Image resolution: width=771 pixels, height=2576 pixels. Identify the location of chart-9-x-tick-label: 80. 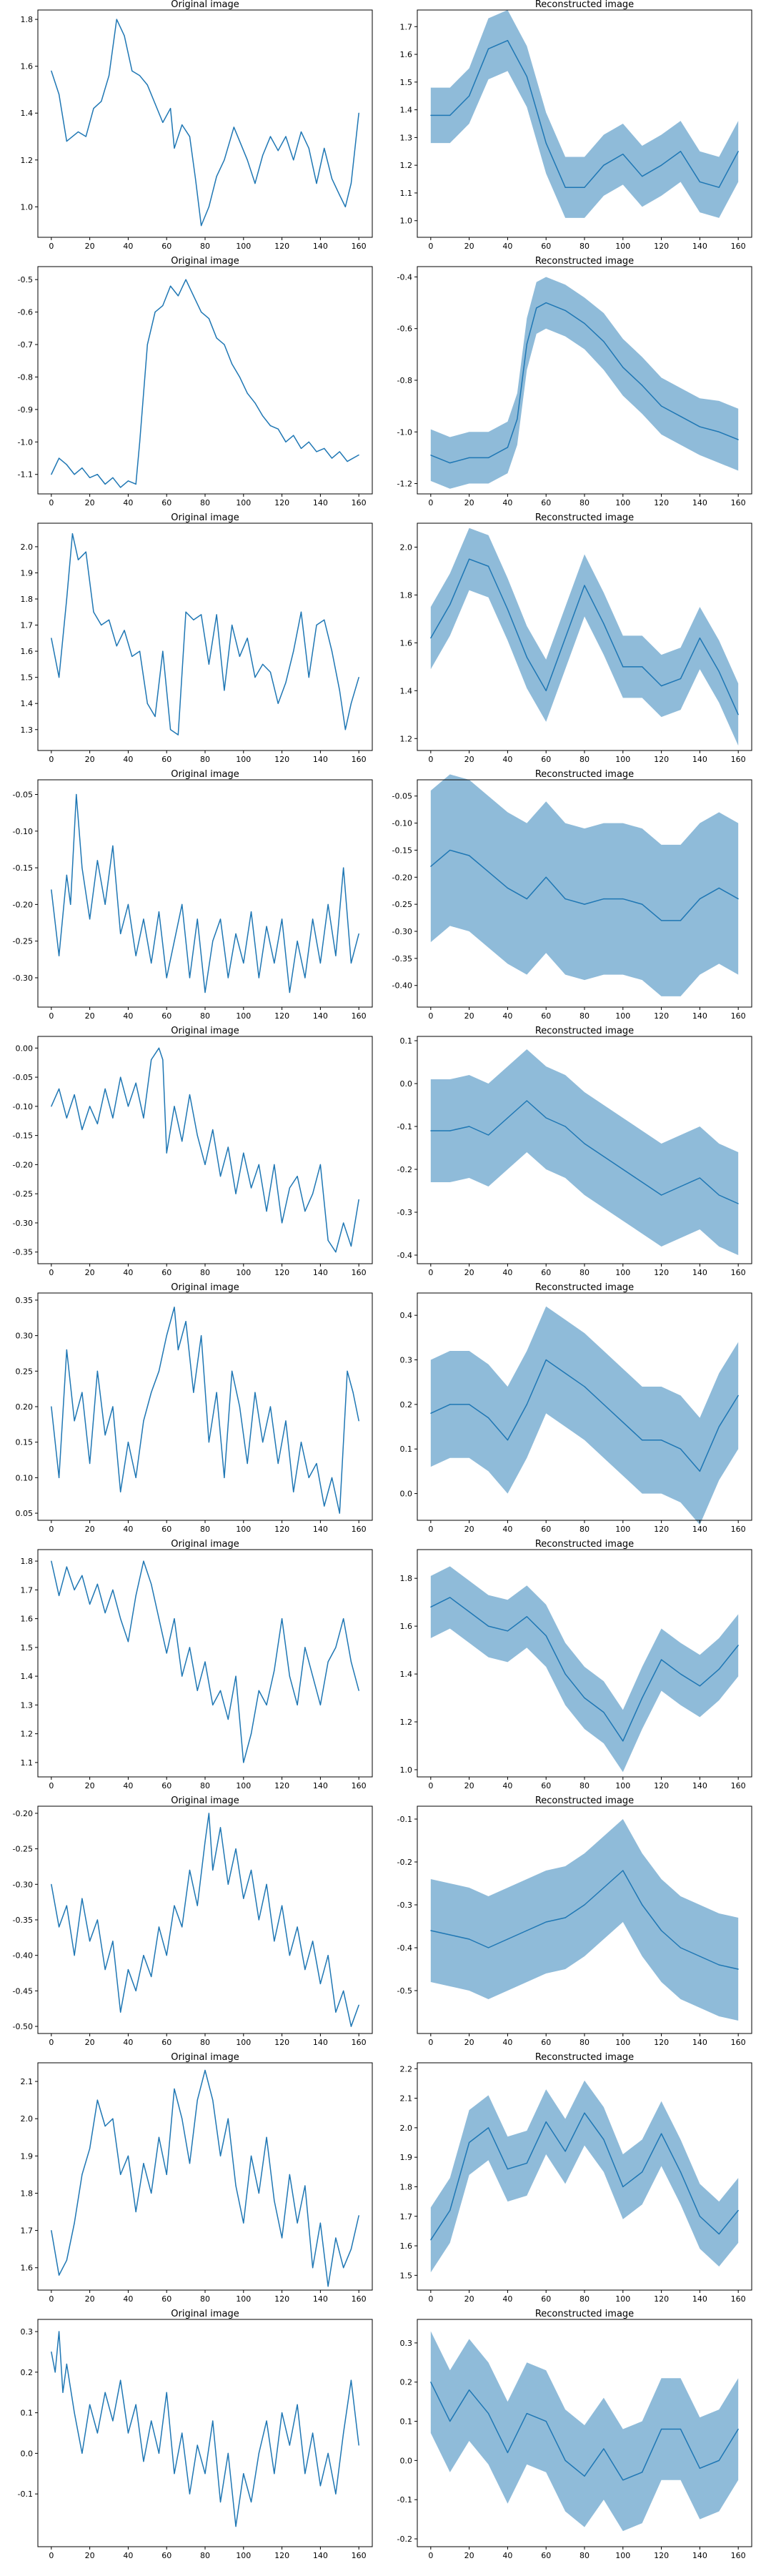
(205, 1272).